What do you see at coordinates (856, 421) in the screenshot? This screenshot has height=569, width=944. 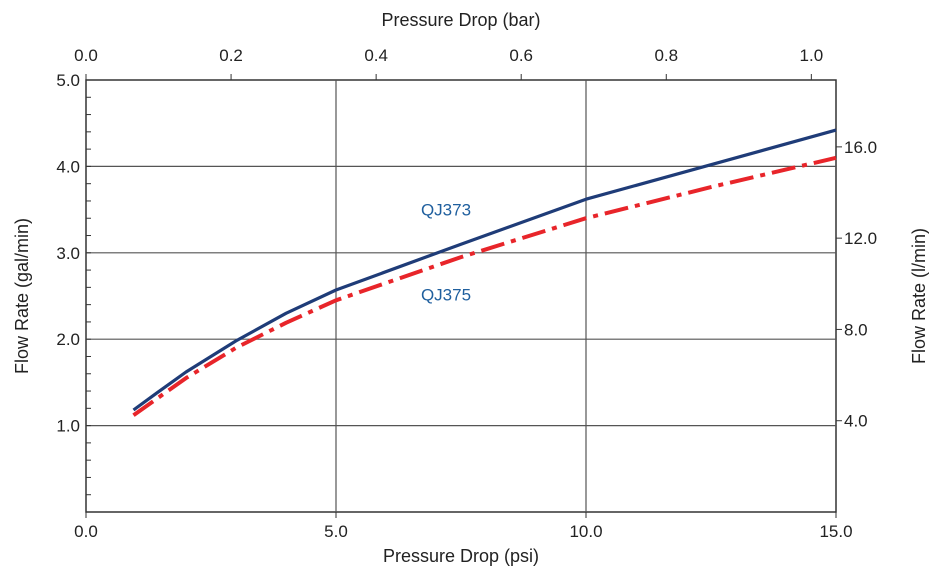 I see `y-right-tick-label: 4.0` at bounding box center [856, 421].